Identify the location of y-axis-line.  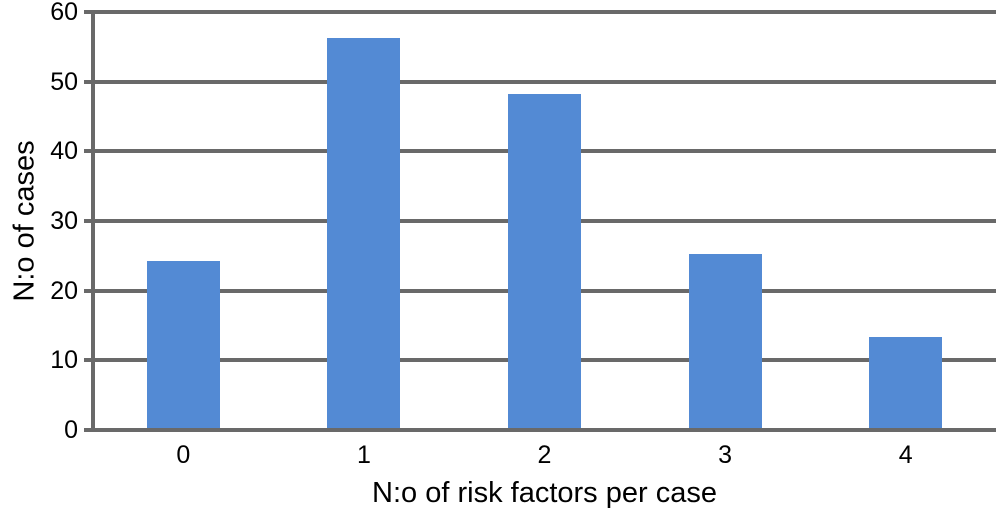
(93, 221).